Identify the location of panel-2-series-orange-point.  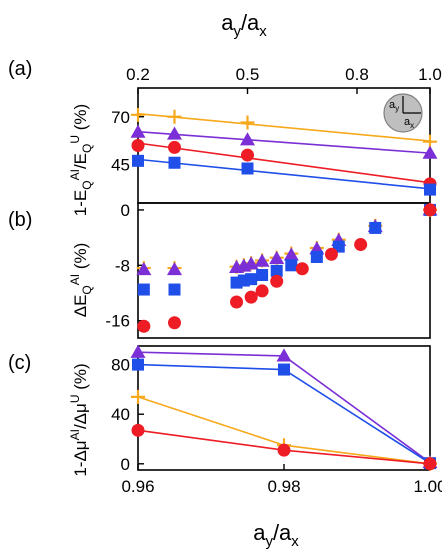
(138, 396).